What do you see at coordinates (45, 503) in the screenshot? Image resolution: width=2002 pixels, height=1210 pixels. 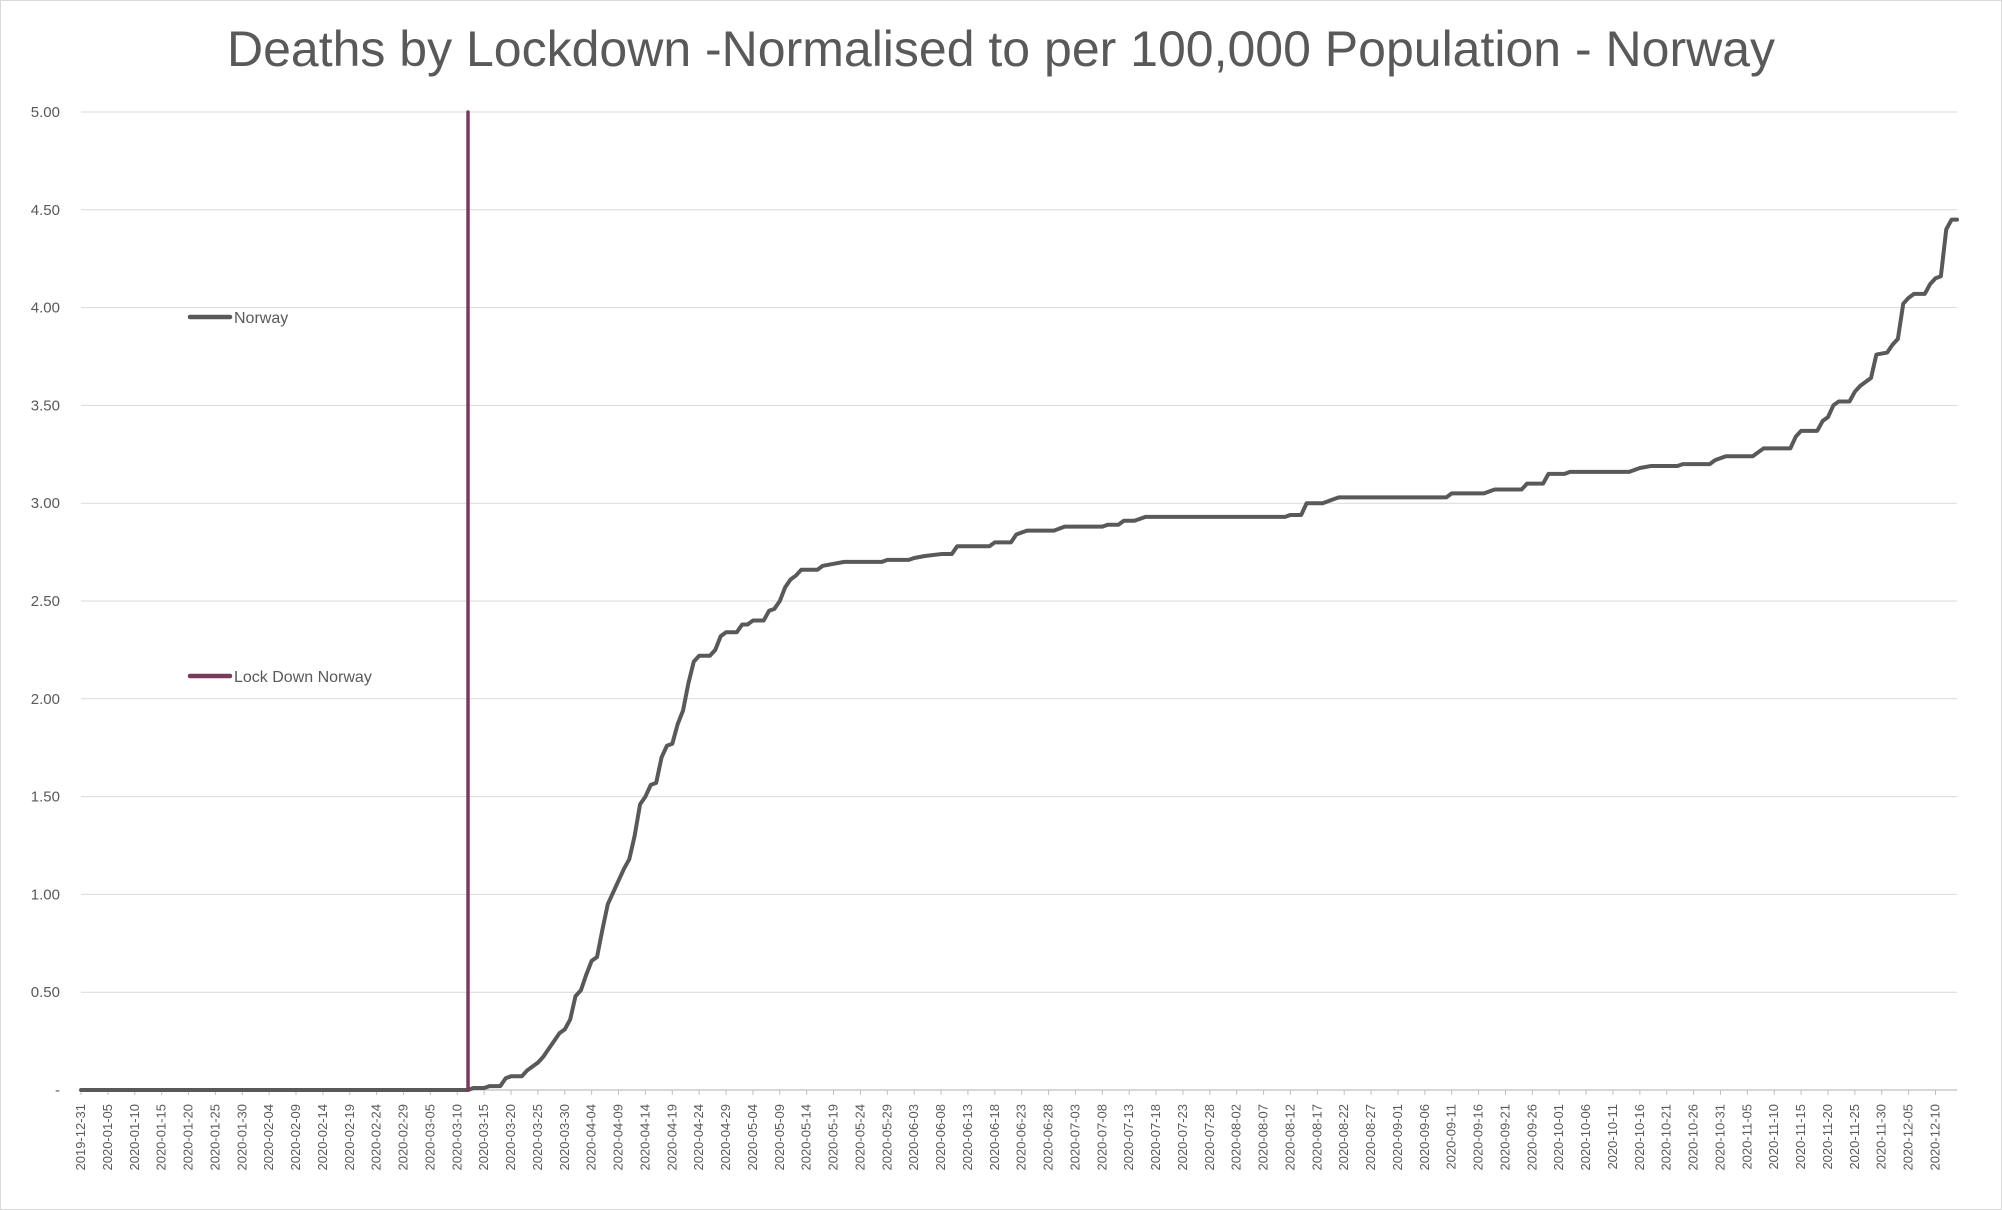 I see `y-tick-label: 3.00` at bounding box center [45, 503].